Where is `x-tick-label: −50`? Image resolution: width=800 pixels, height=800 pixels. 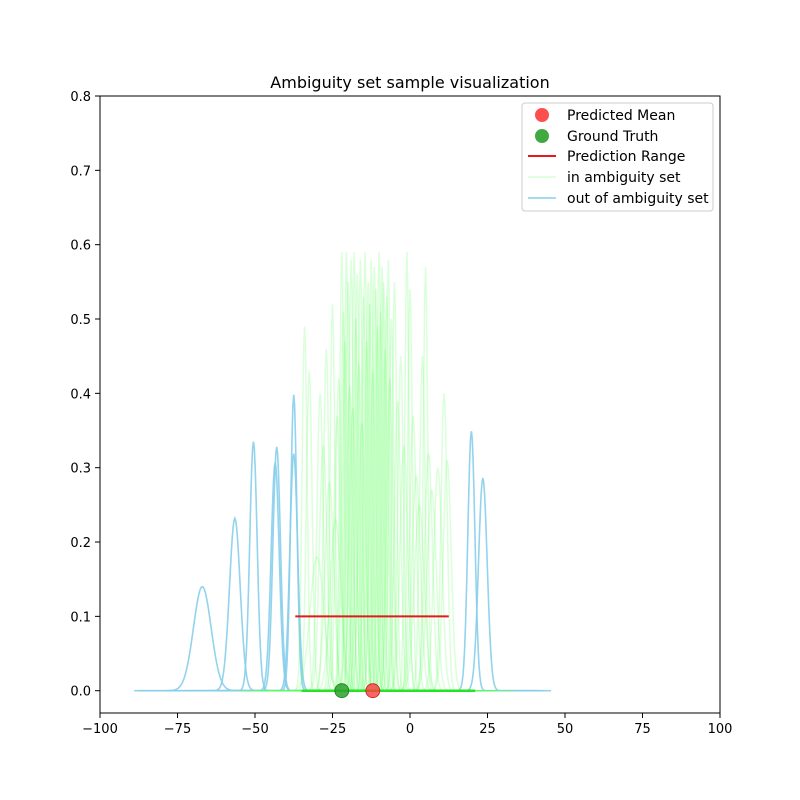
x-tick-label: −50 is located at coordinates (254, 729).